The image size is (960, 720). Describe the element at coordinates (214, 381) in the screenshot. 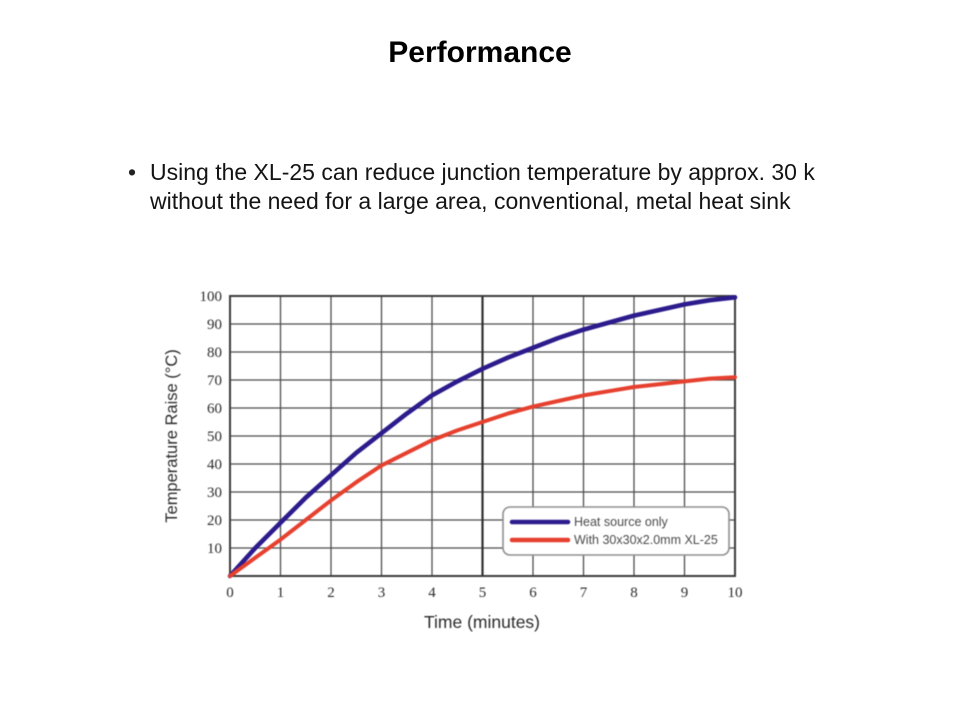

I see `y-tick-label: 70` at that location.